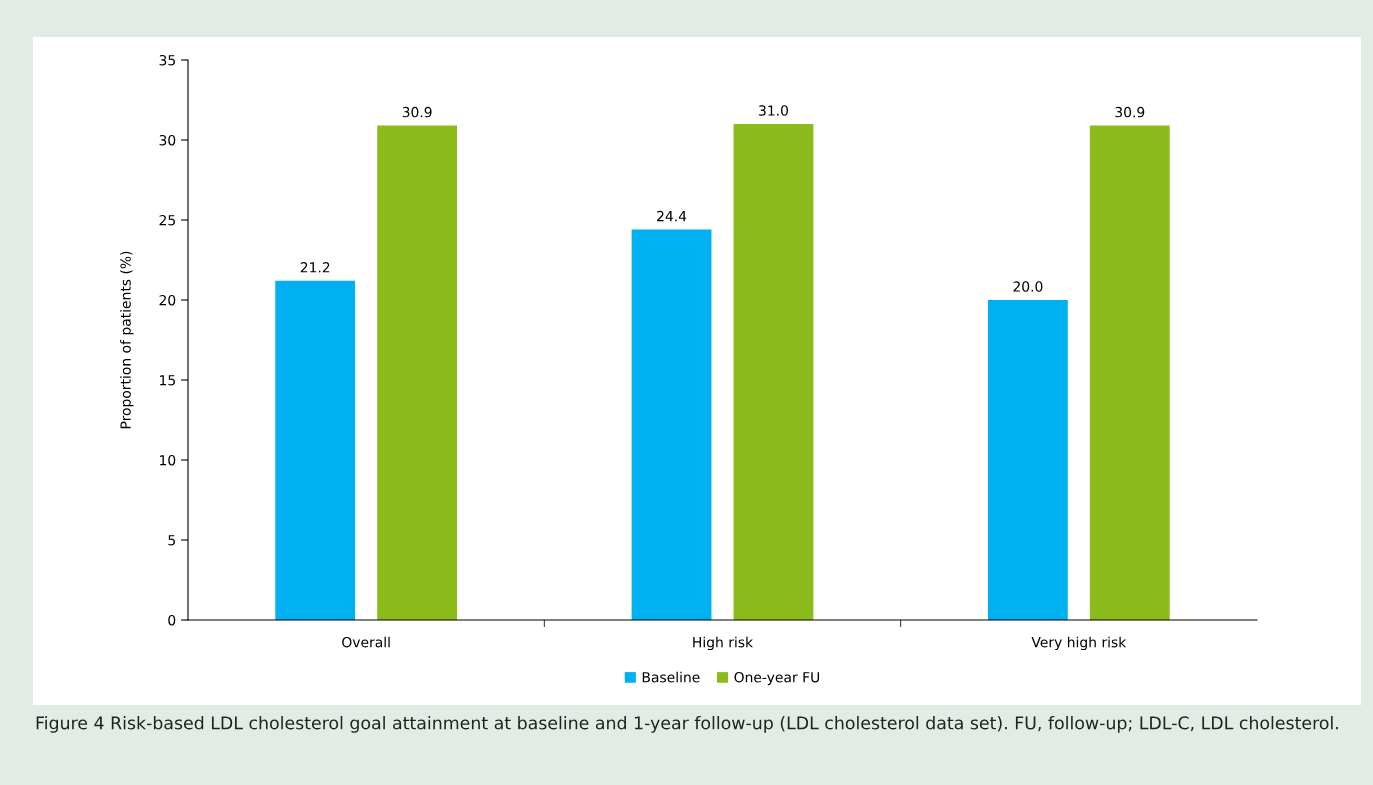 The height and width of the screenshot is (785, 1373). I want to click on y-axis-title: Proportion of patients (%), so click(127, 340).